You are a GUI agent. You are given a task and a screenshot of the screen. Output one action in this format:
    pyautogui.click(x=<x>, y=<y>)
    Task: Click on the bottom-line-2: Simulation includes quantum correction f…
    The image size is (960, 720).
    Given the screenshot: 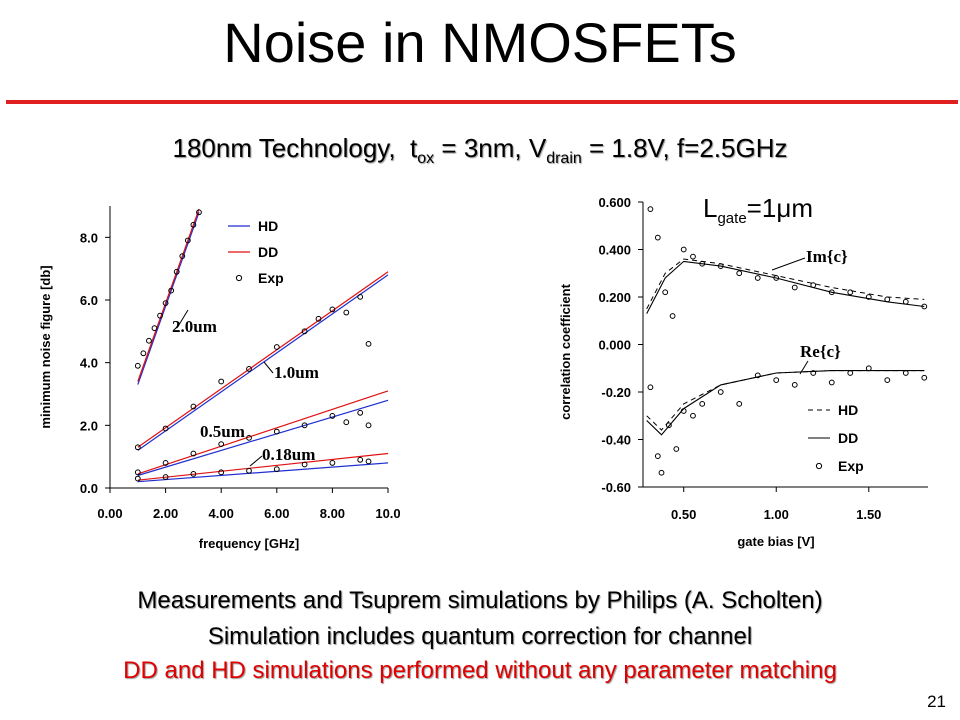 What is the action you would take?
    pyautogui.click(x=480, y=636)
    